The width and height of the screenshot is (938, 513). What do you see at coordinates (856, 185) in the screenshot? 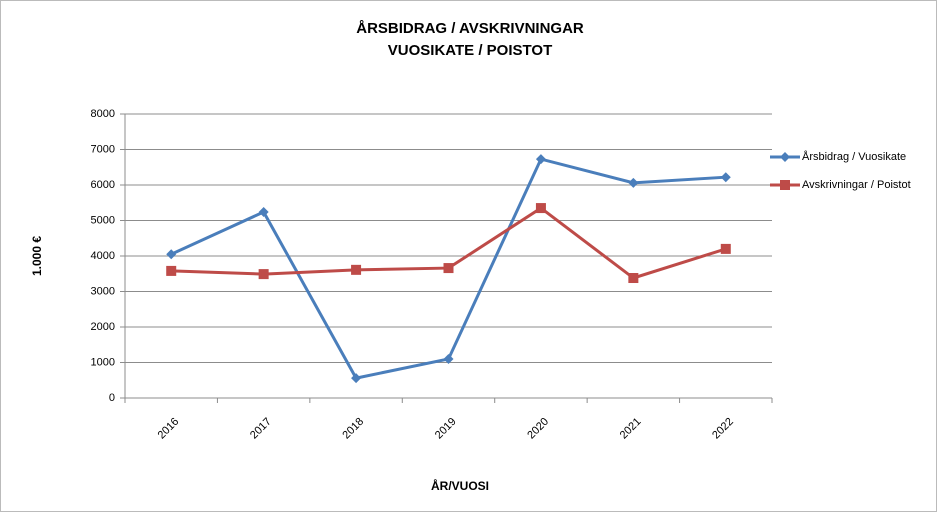
I see `legend-label: Avskrivningar / Poistot` at bounding box center [856, 185].